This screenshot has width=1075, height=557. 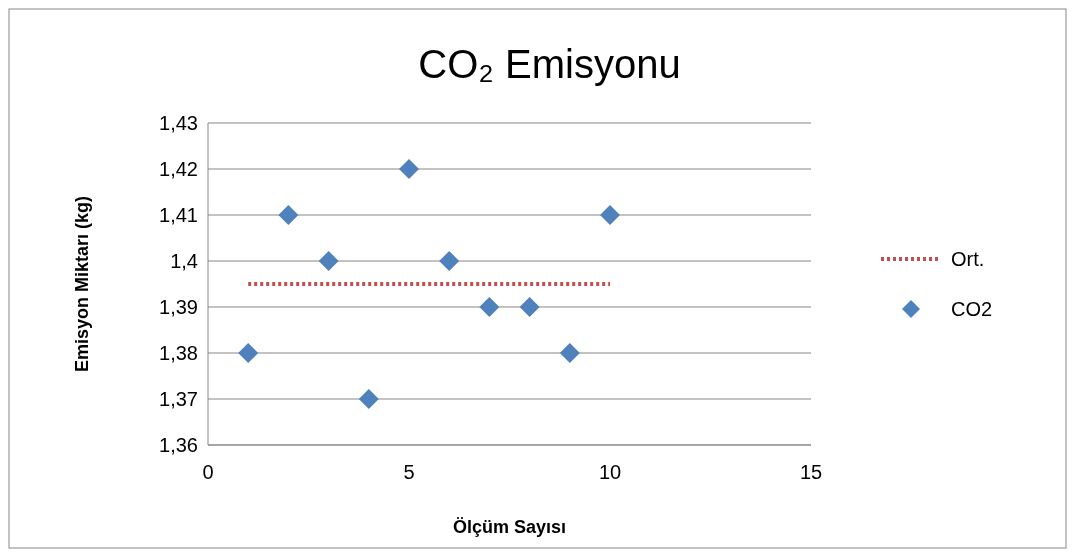 I want to click on y-tick-label: 1,43, so click(x=178, y=123).